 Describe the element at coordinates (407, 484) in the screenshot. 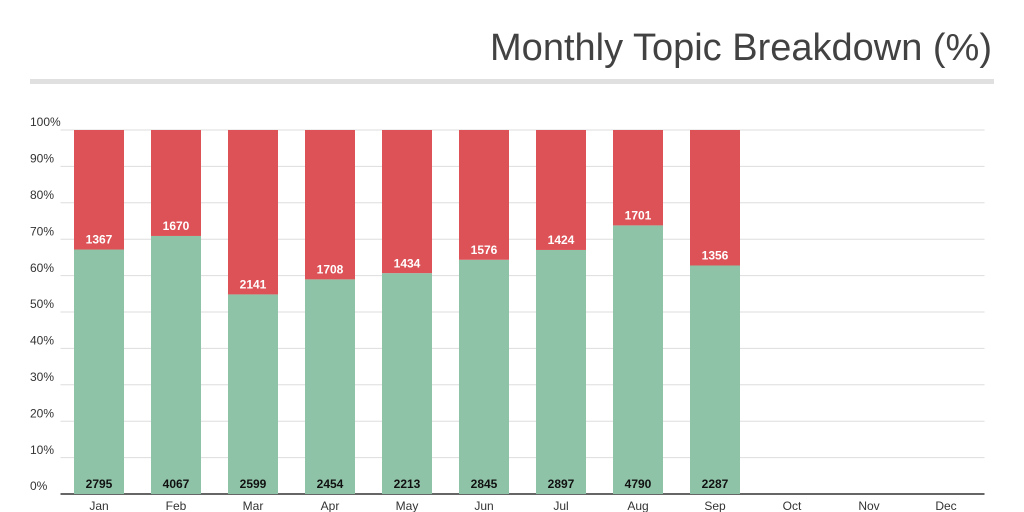

I see `data-label: 2213` at that location.